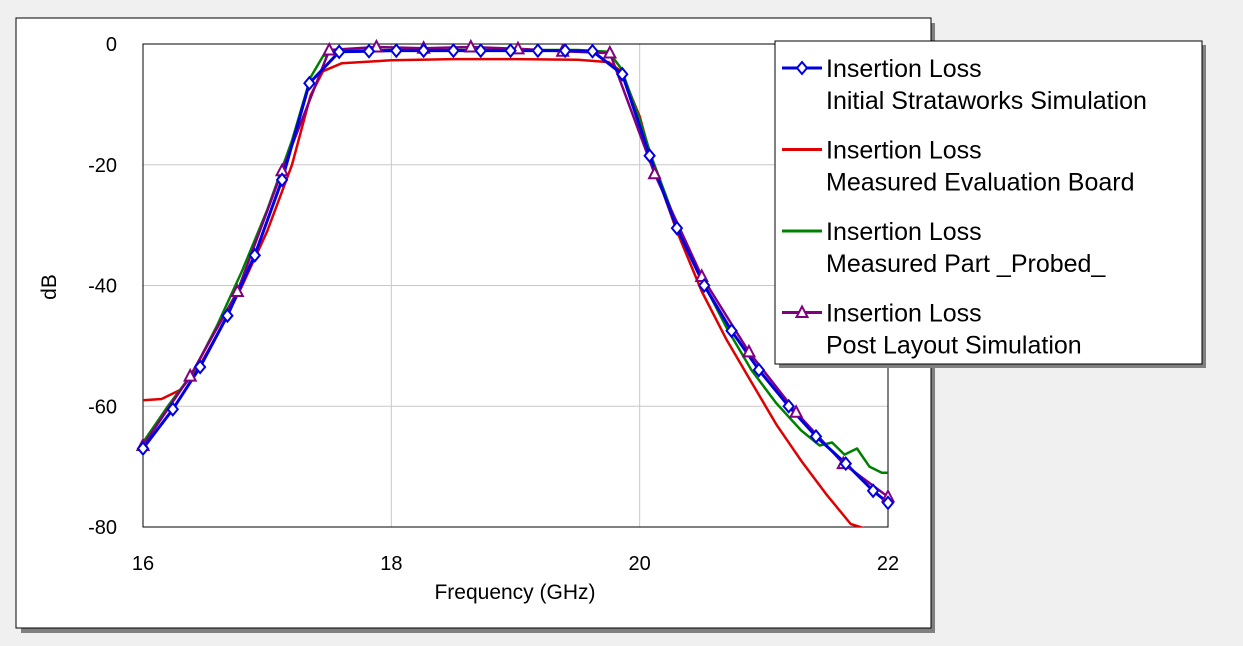 This screenshot has width=1243, height=646. Describe the element at coordinates (515, 564) in the screenshot. I see `x-axis-ticks: 16 18 20 22` at that location.